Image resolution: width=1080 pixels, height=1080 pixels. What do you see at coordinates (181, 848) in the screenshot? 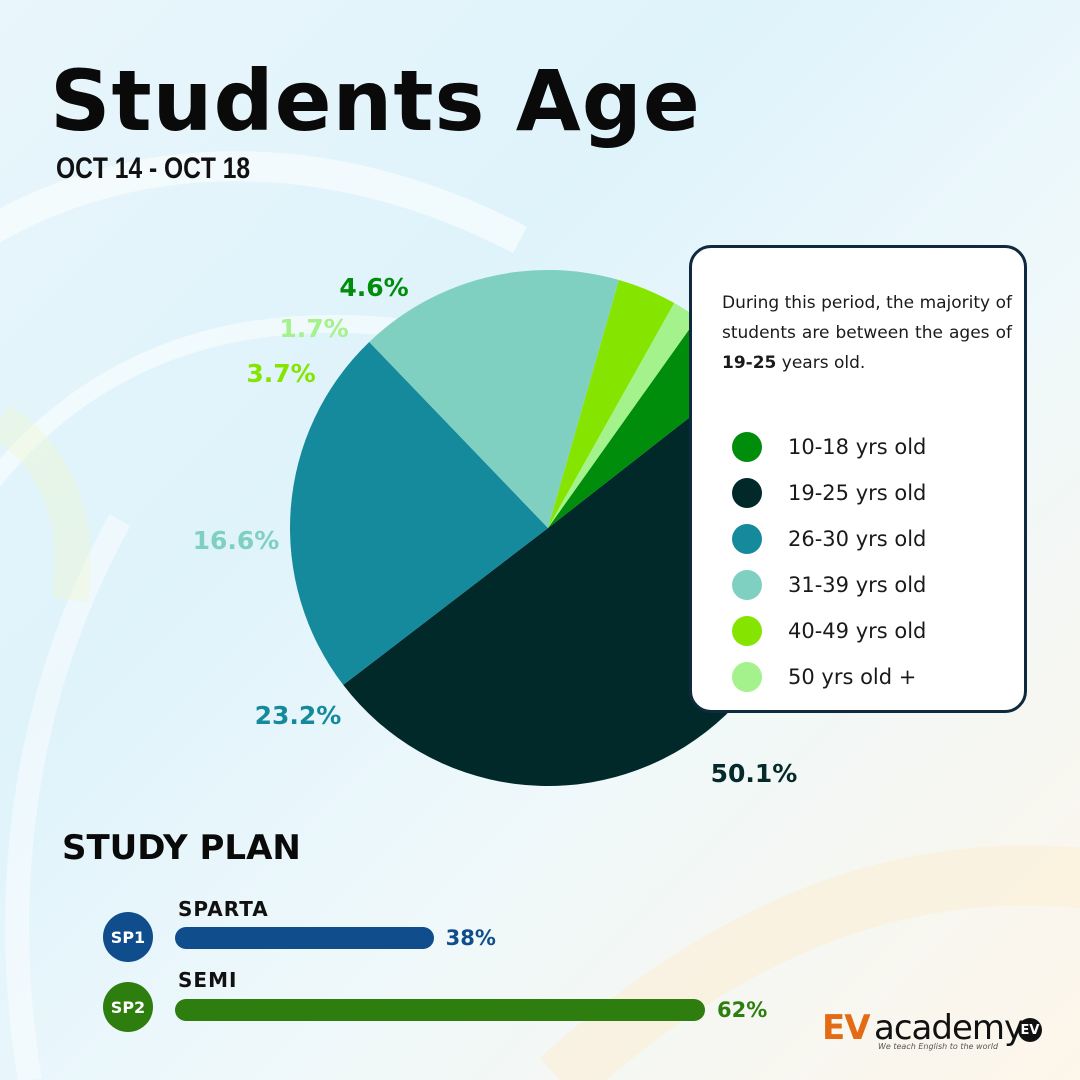
I see `study-plan-title: STUDY PLAN` at bounding box center [181, 848].